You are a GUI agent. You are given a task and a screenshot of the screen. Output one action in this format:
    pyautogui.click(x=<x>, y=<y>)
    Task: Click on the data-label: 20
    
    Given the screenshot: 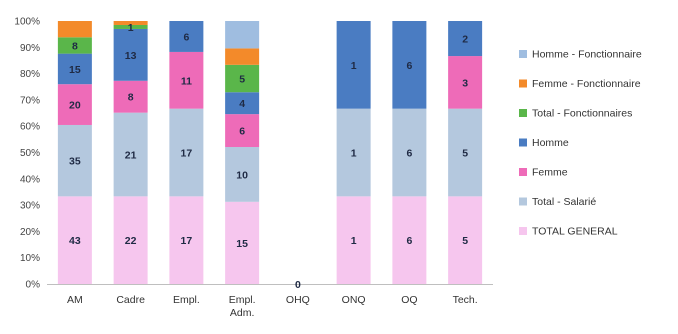 What is the action you would take?
    pyautogui.click(x=75, y=106)
    